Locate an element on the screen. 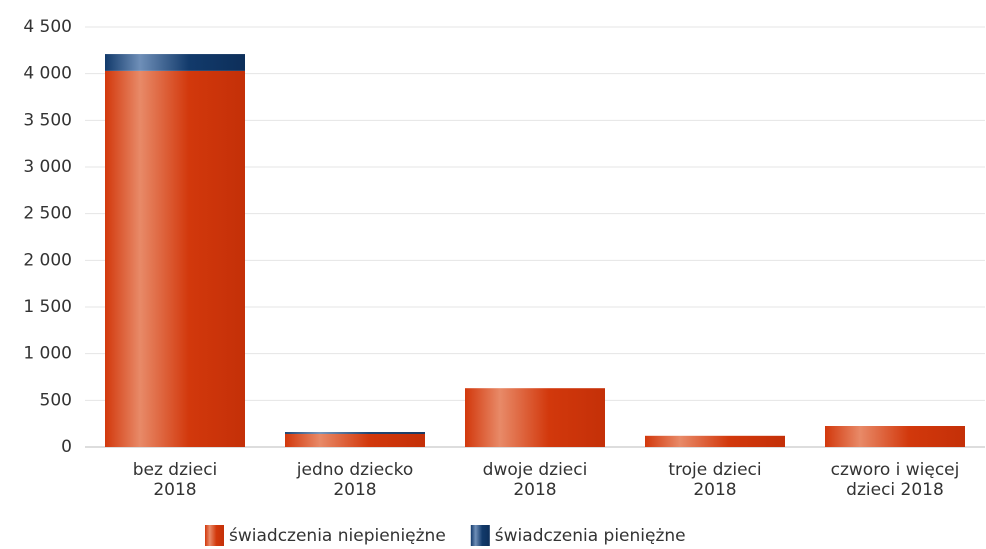 The width and height of the screenshot is (986, 549). y-tick-label: 3 500 is located at coordinates (47, 120).